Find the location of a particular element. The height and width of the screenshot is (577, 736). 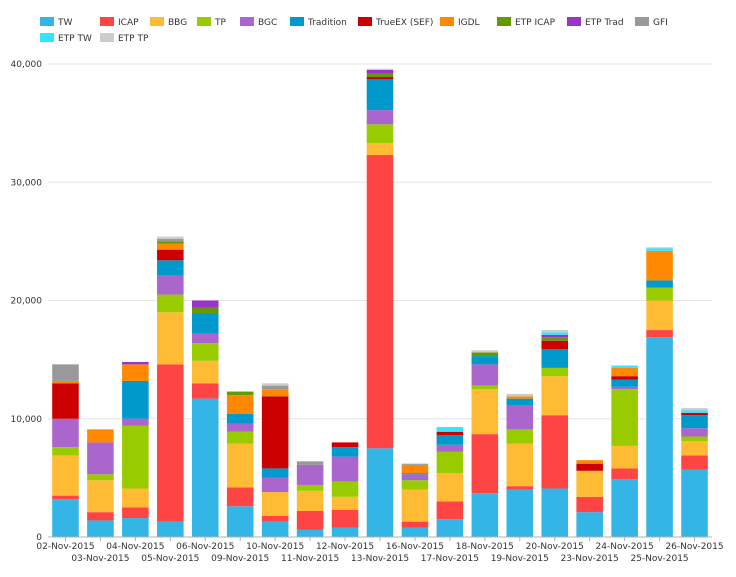

y-tick-label: 20,000 is located at coordinates (27, 302).